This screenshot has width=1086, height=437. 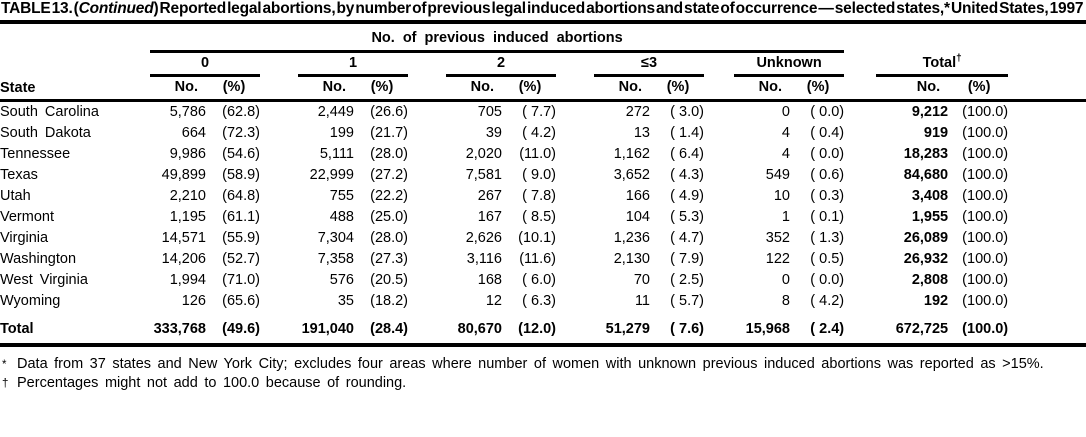 What do you see at coordinates (5, 384) in the screenshot?
I see `dagger-marker: †` at bounding box center [5, 384].